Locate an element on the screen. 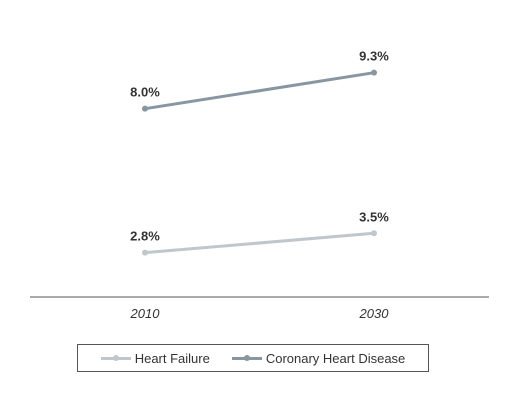  data-label-coronary-heart-disease-2030: 9.3% is located at coordinates (374, 56).